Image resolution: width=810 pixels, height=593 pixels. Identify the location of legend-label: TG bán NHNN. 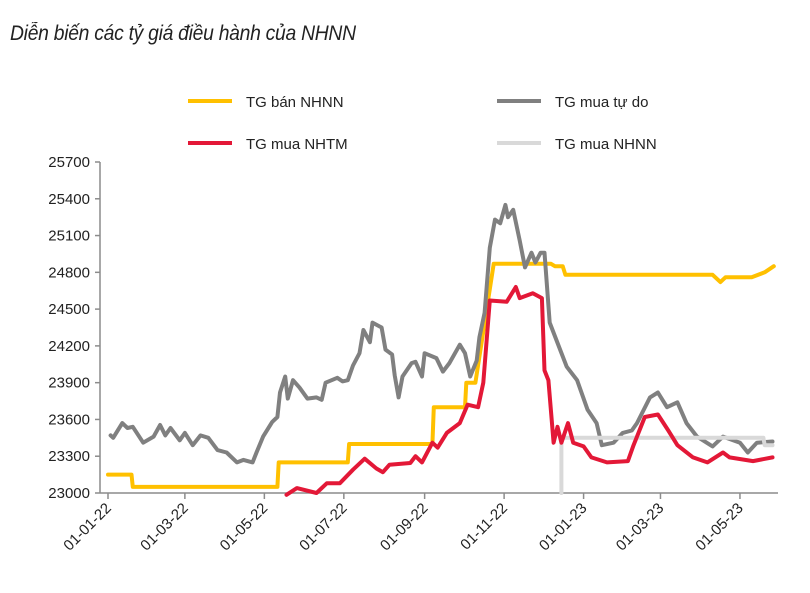
(295, 102).